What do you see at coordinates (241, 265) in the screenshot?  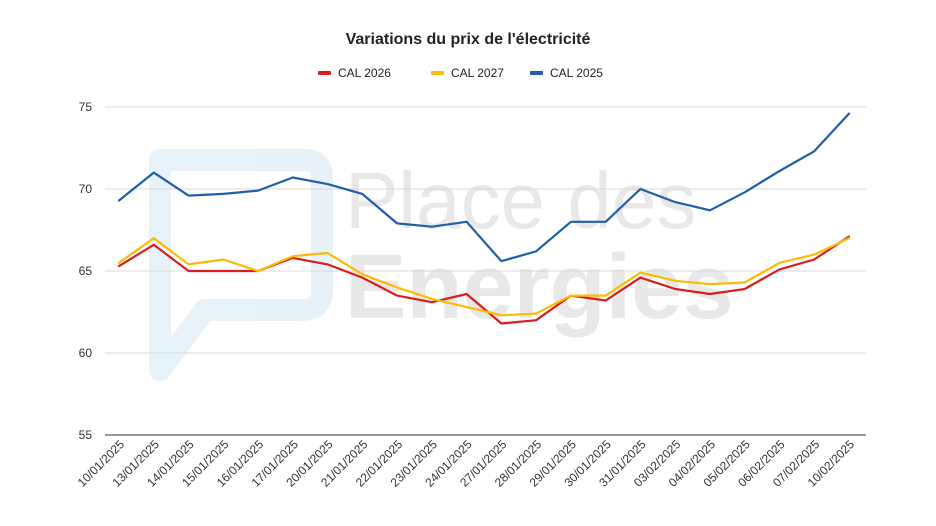 I see `watermark-logo-icon` at bounding box center [241, 265].